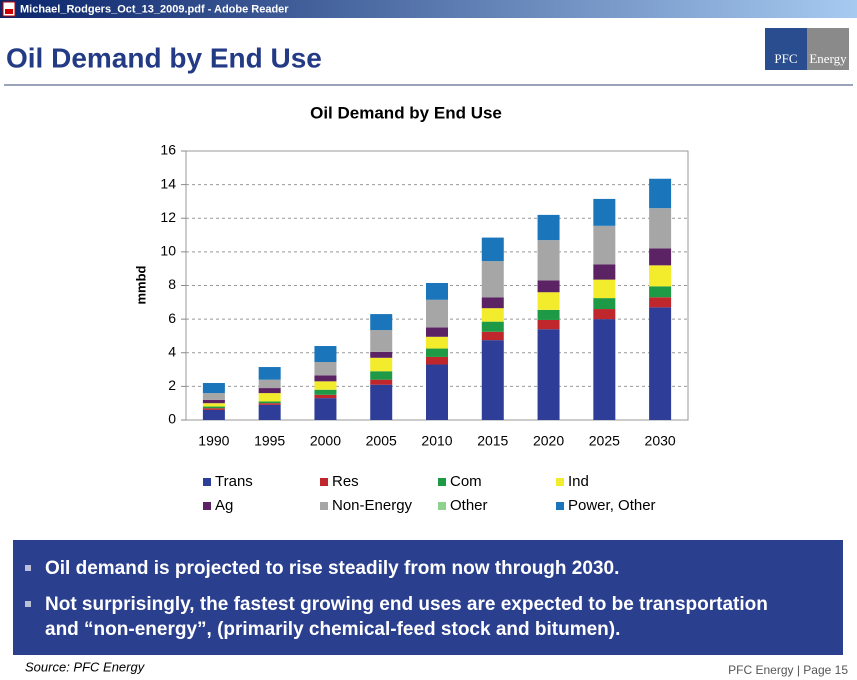 The image size is (857, 680). Describe the element at coordinates (224, 505) in the screenshot. I see `legend-label: Ag` at that location.